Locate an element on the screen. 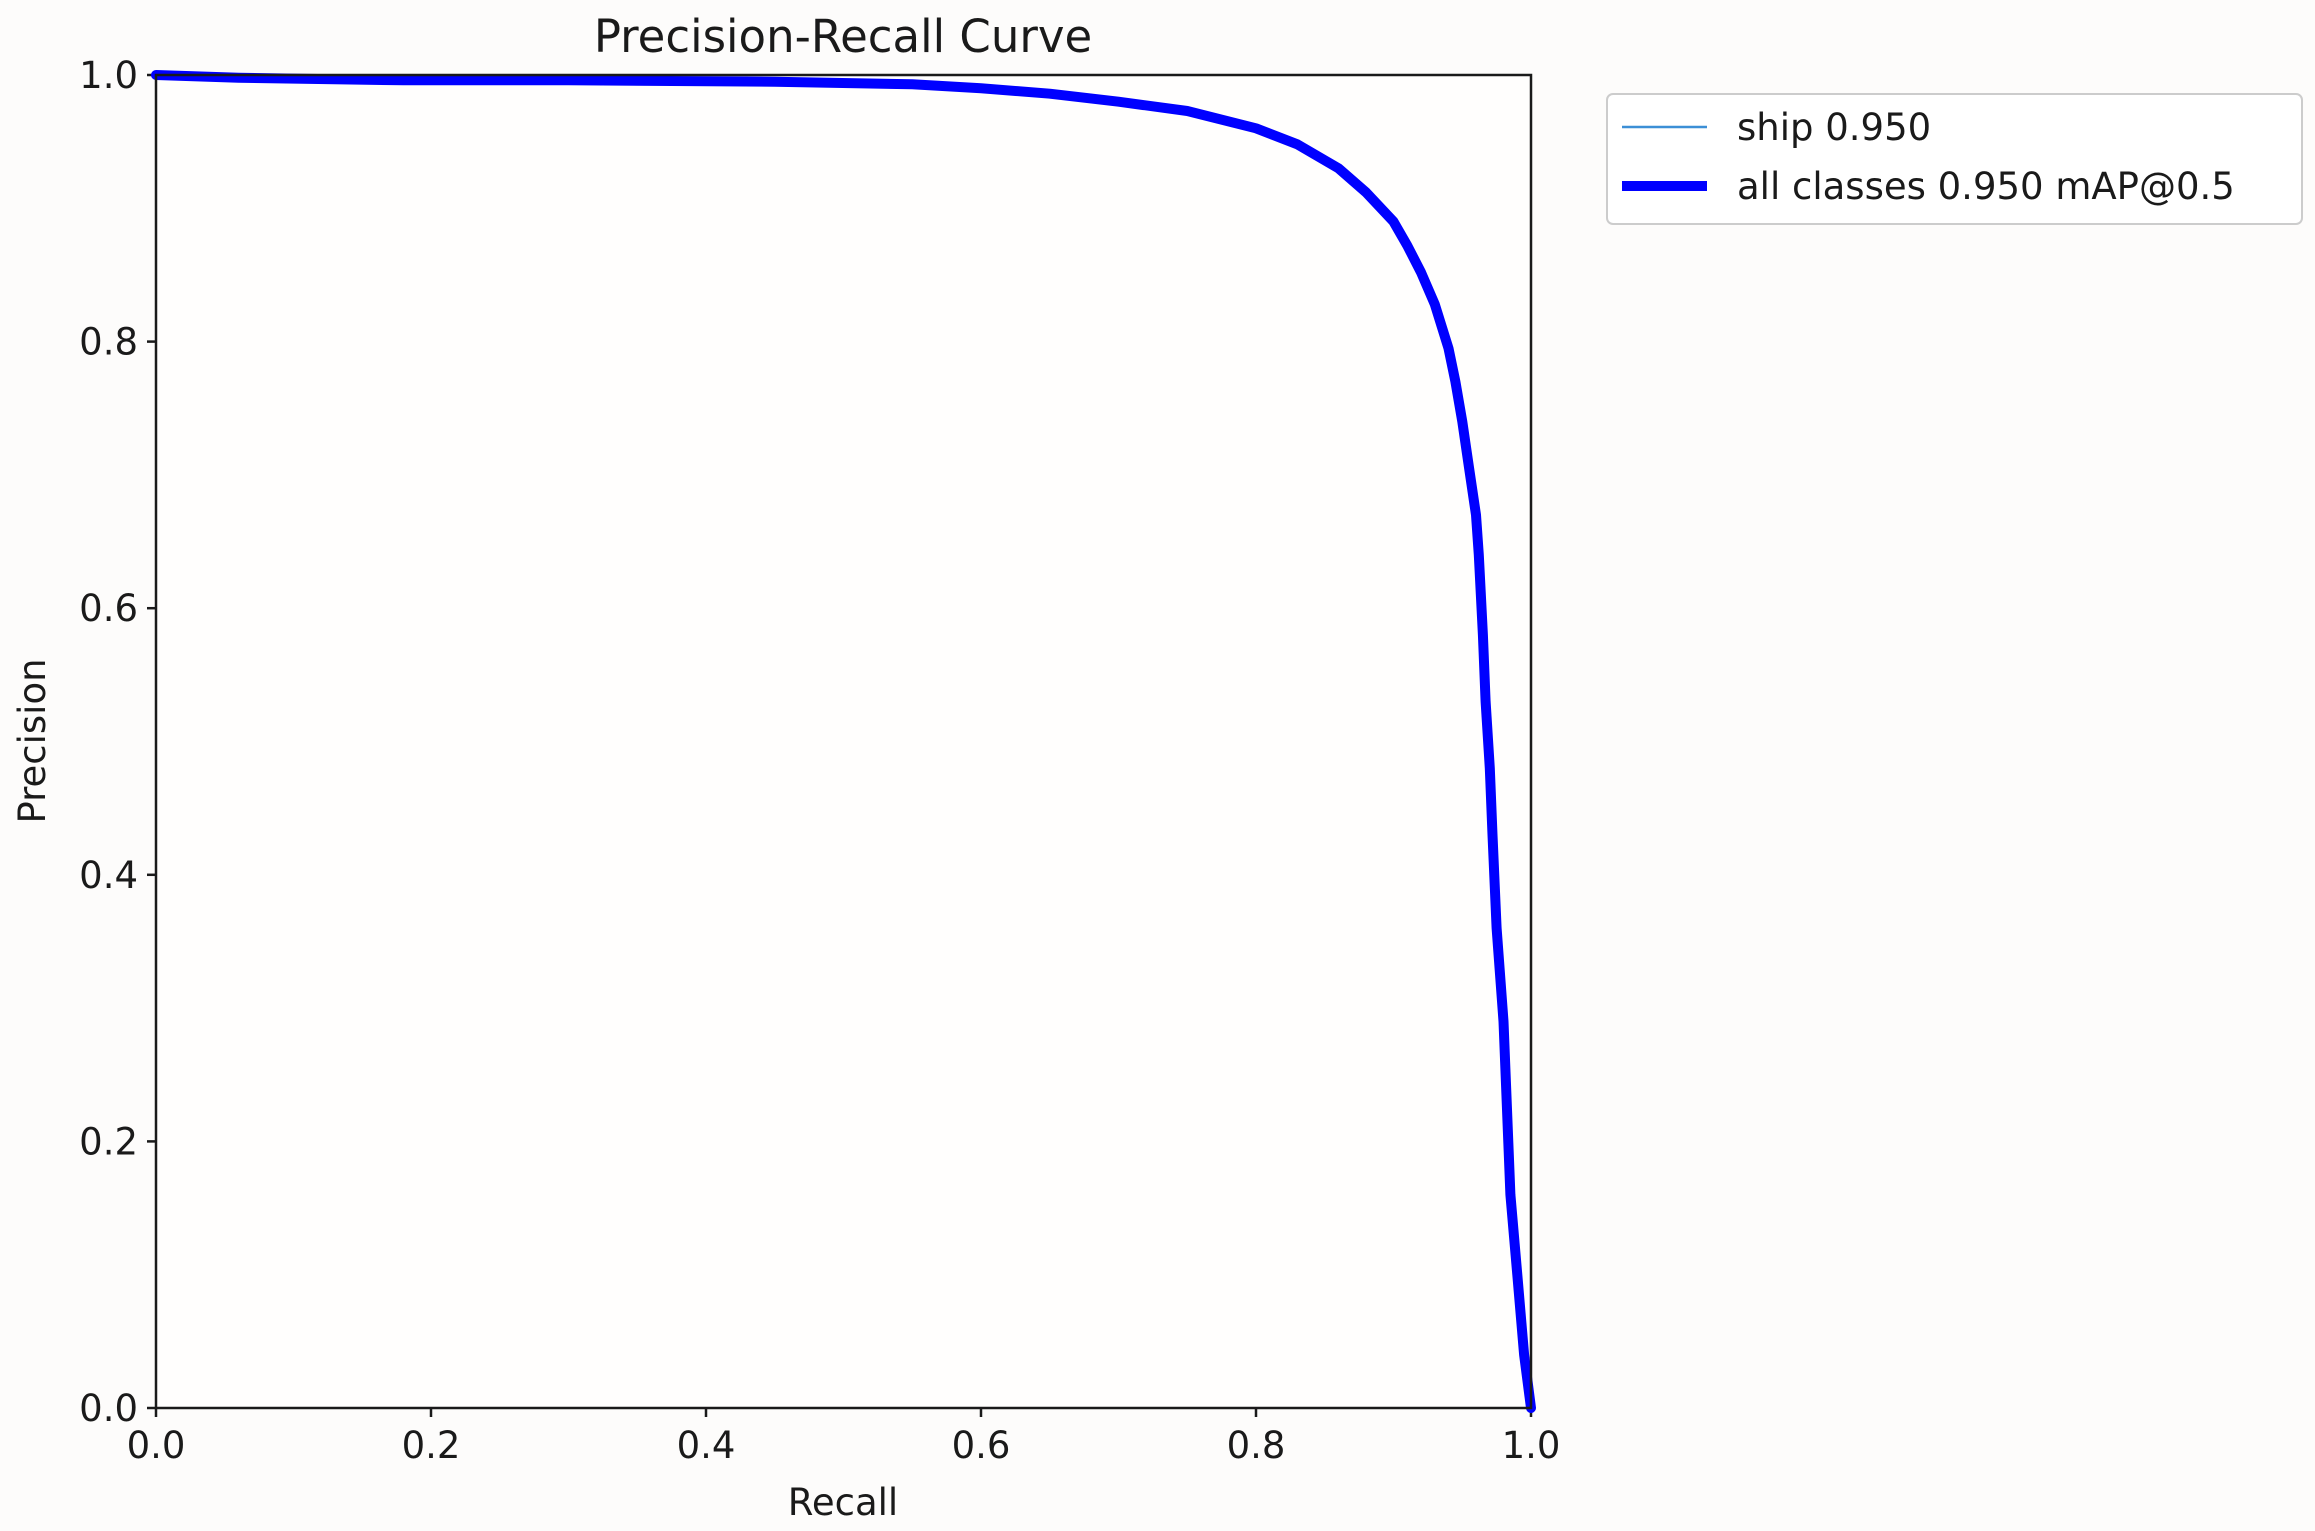 Image resolution: width=2315 pixels, height=1531 pixels. x-tick-label: 0.2 is located at coordinates (431, 1445).